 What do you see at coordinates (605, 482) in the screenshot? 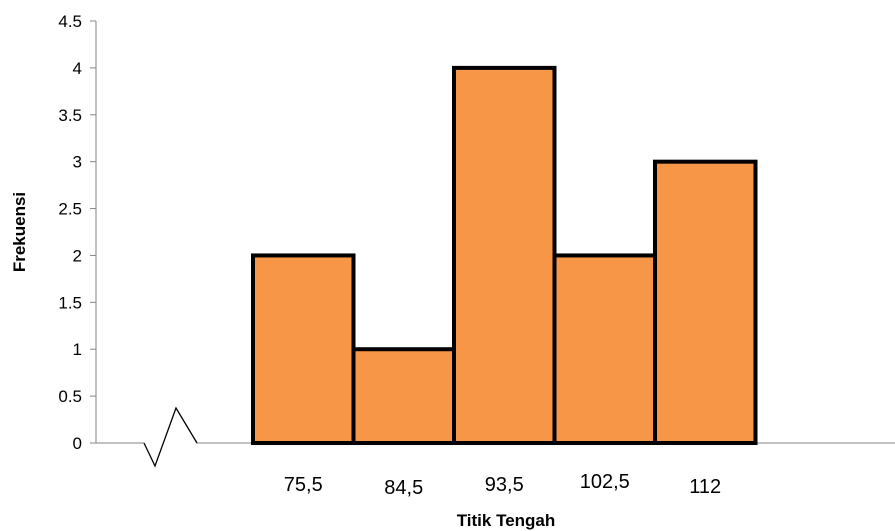
I see `x-category-label: 102,5` at bounding box center [605, 482].